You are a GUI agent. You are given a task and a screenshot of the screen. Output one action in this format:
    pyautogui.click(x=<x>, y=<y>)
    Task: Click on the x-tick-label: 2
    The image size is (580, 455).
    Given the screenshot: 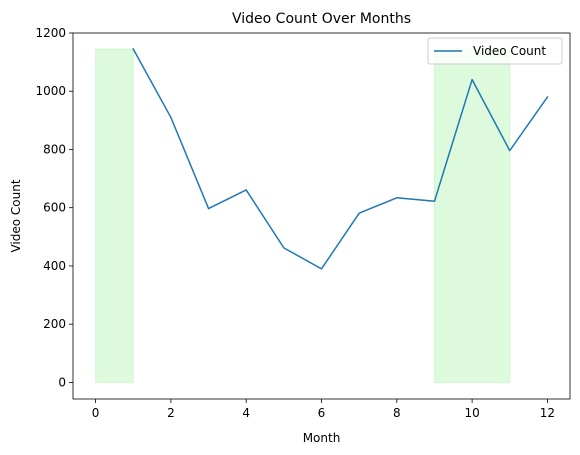 What is the action you would take?
    pyautogui.click(x=171, y=413)
    